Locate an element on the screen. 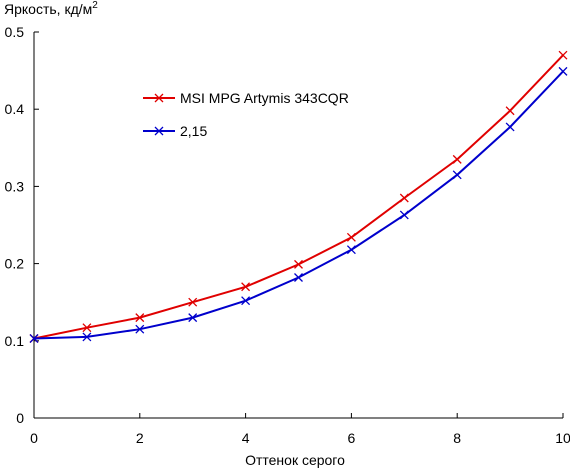 The height and width of the screenshot is (468, 570). x-tick-label: 2 is located at coordinates (140, 438).